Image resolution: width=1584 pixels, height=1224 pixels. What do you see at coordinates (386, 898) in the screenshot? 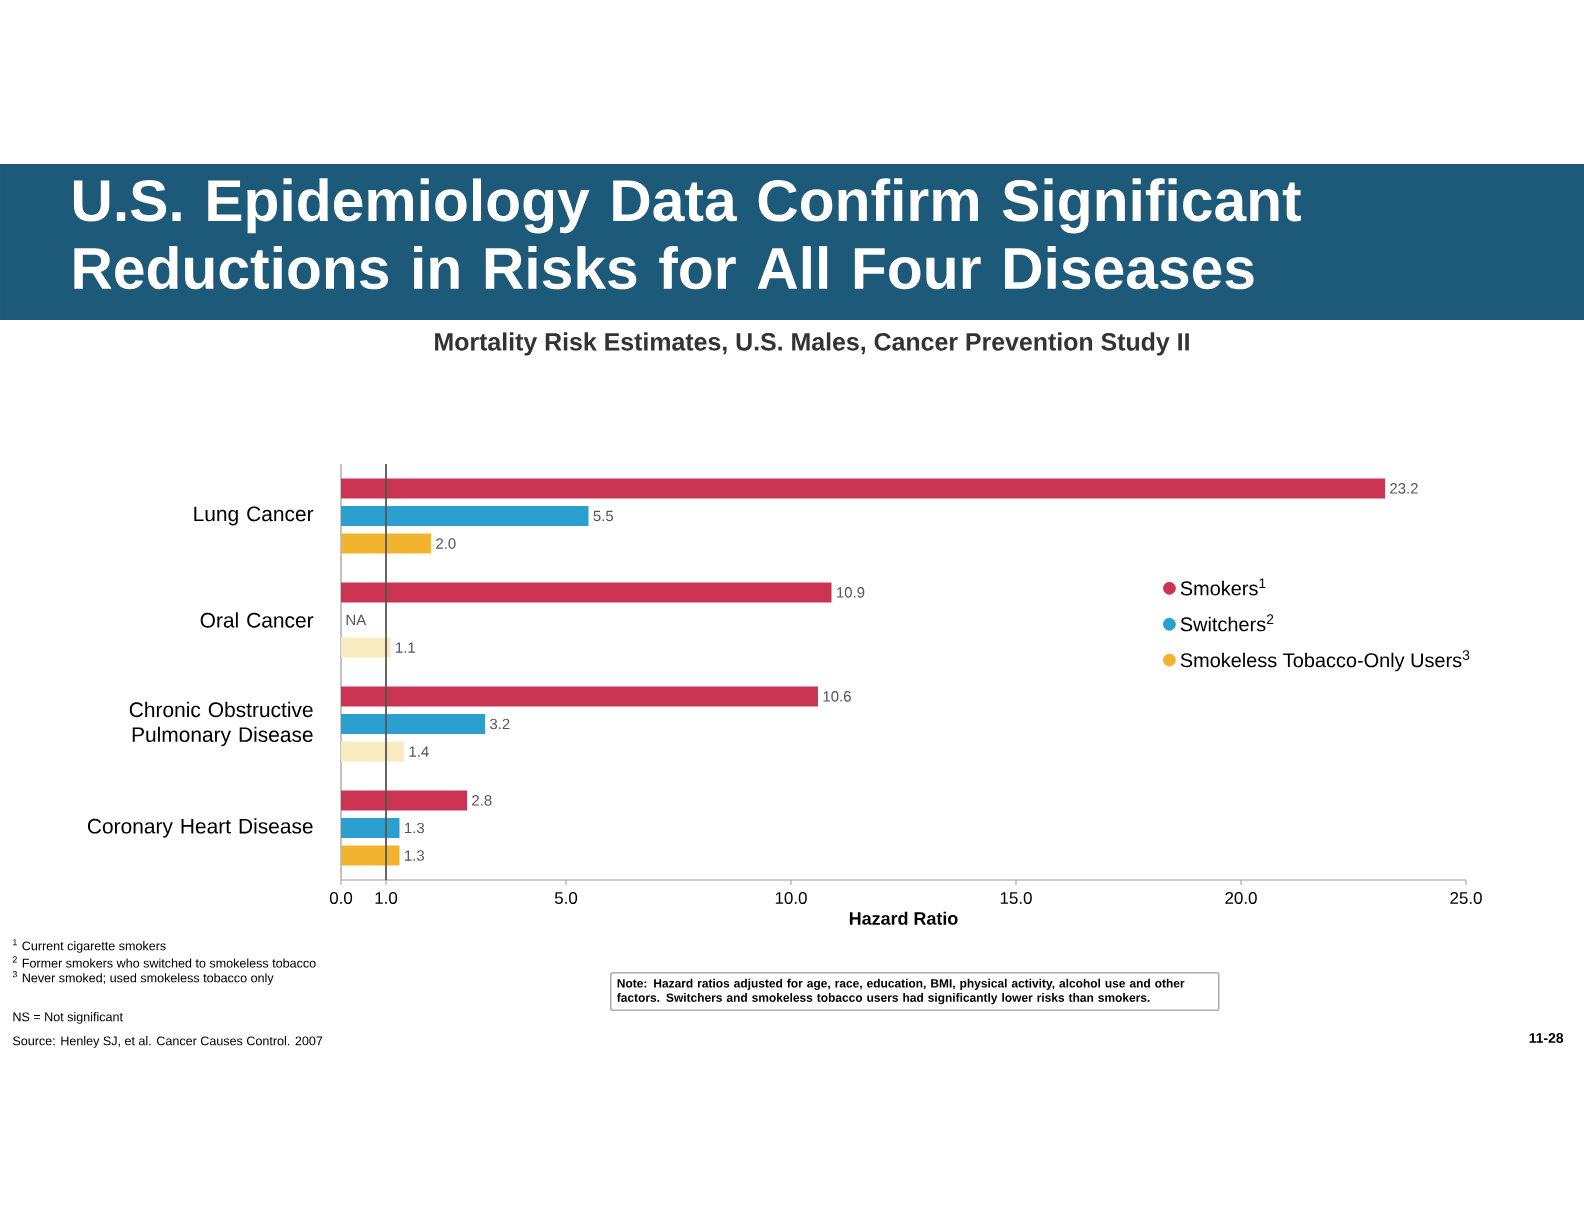
I see `x-tick-label: 1.0` at bounding box center [386, 898].